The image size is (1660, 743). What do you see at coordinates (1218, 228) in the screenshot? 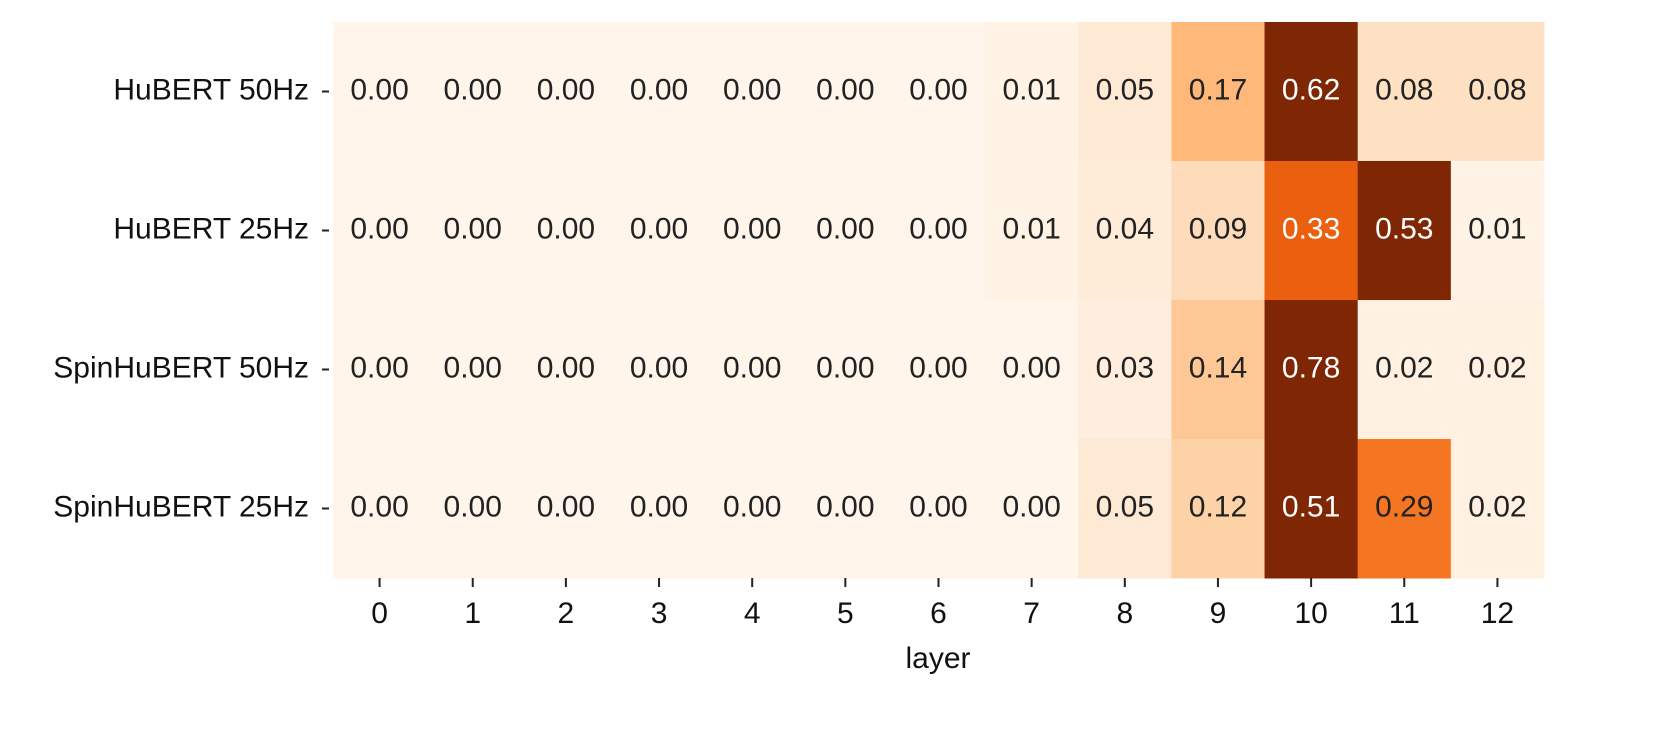
I see `cell-label: 0.09` at bounding box center [1218, 228].